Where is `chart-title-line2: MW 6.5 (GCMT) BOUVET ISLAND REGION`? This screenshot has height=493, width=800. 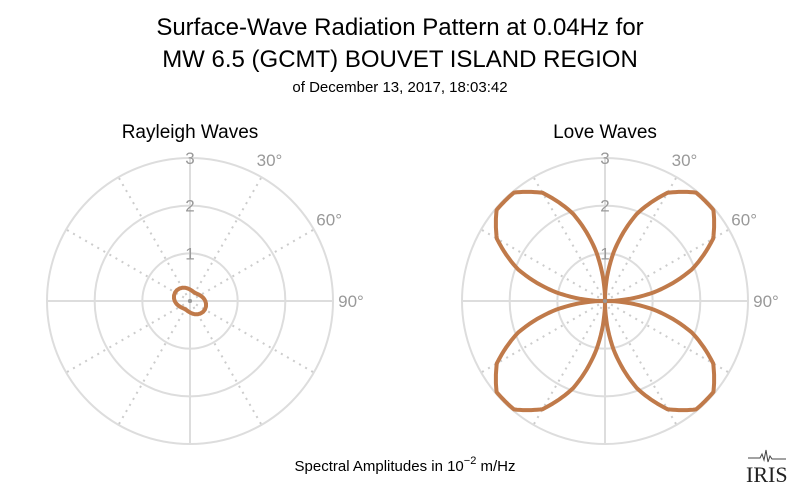 chart-title-line2: MW 6.5 (GCMT) BOUVET ISLAND REGION is located at coordinates (400, 59).